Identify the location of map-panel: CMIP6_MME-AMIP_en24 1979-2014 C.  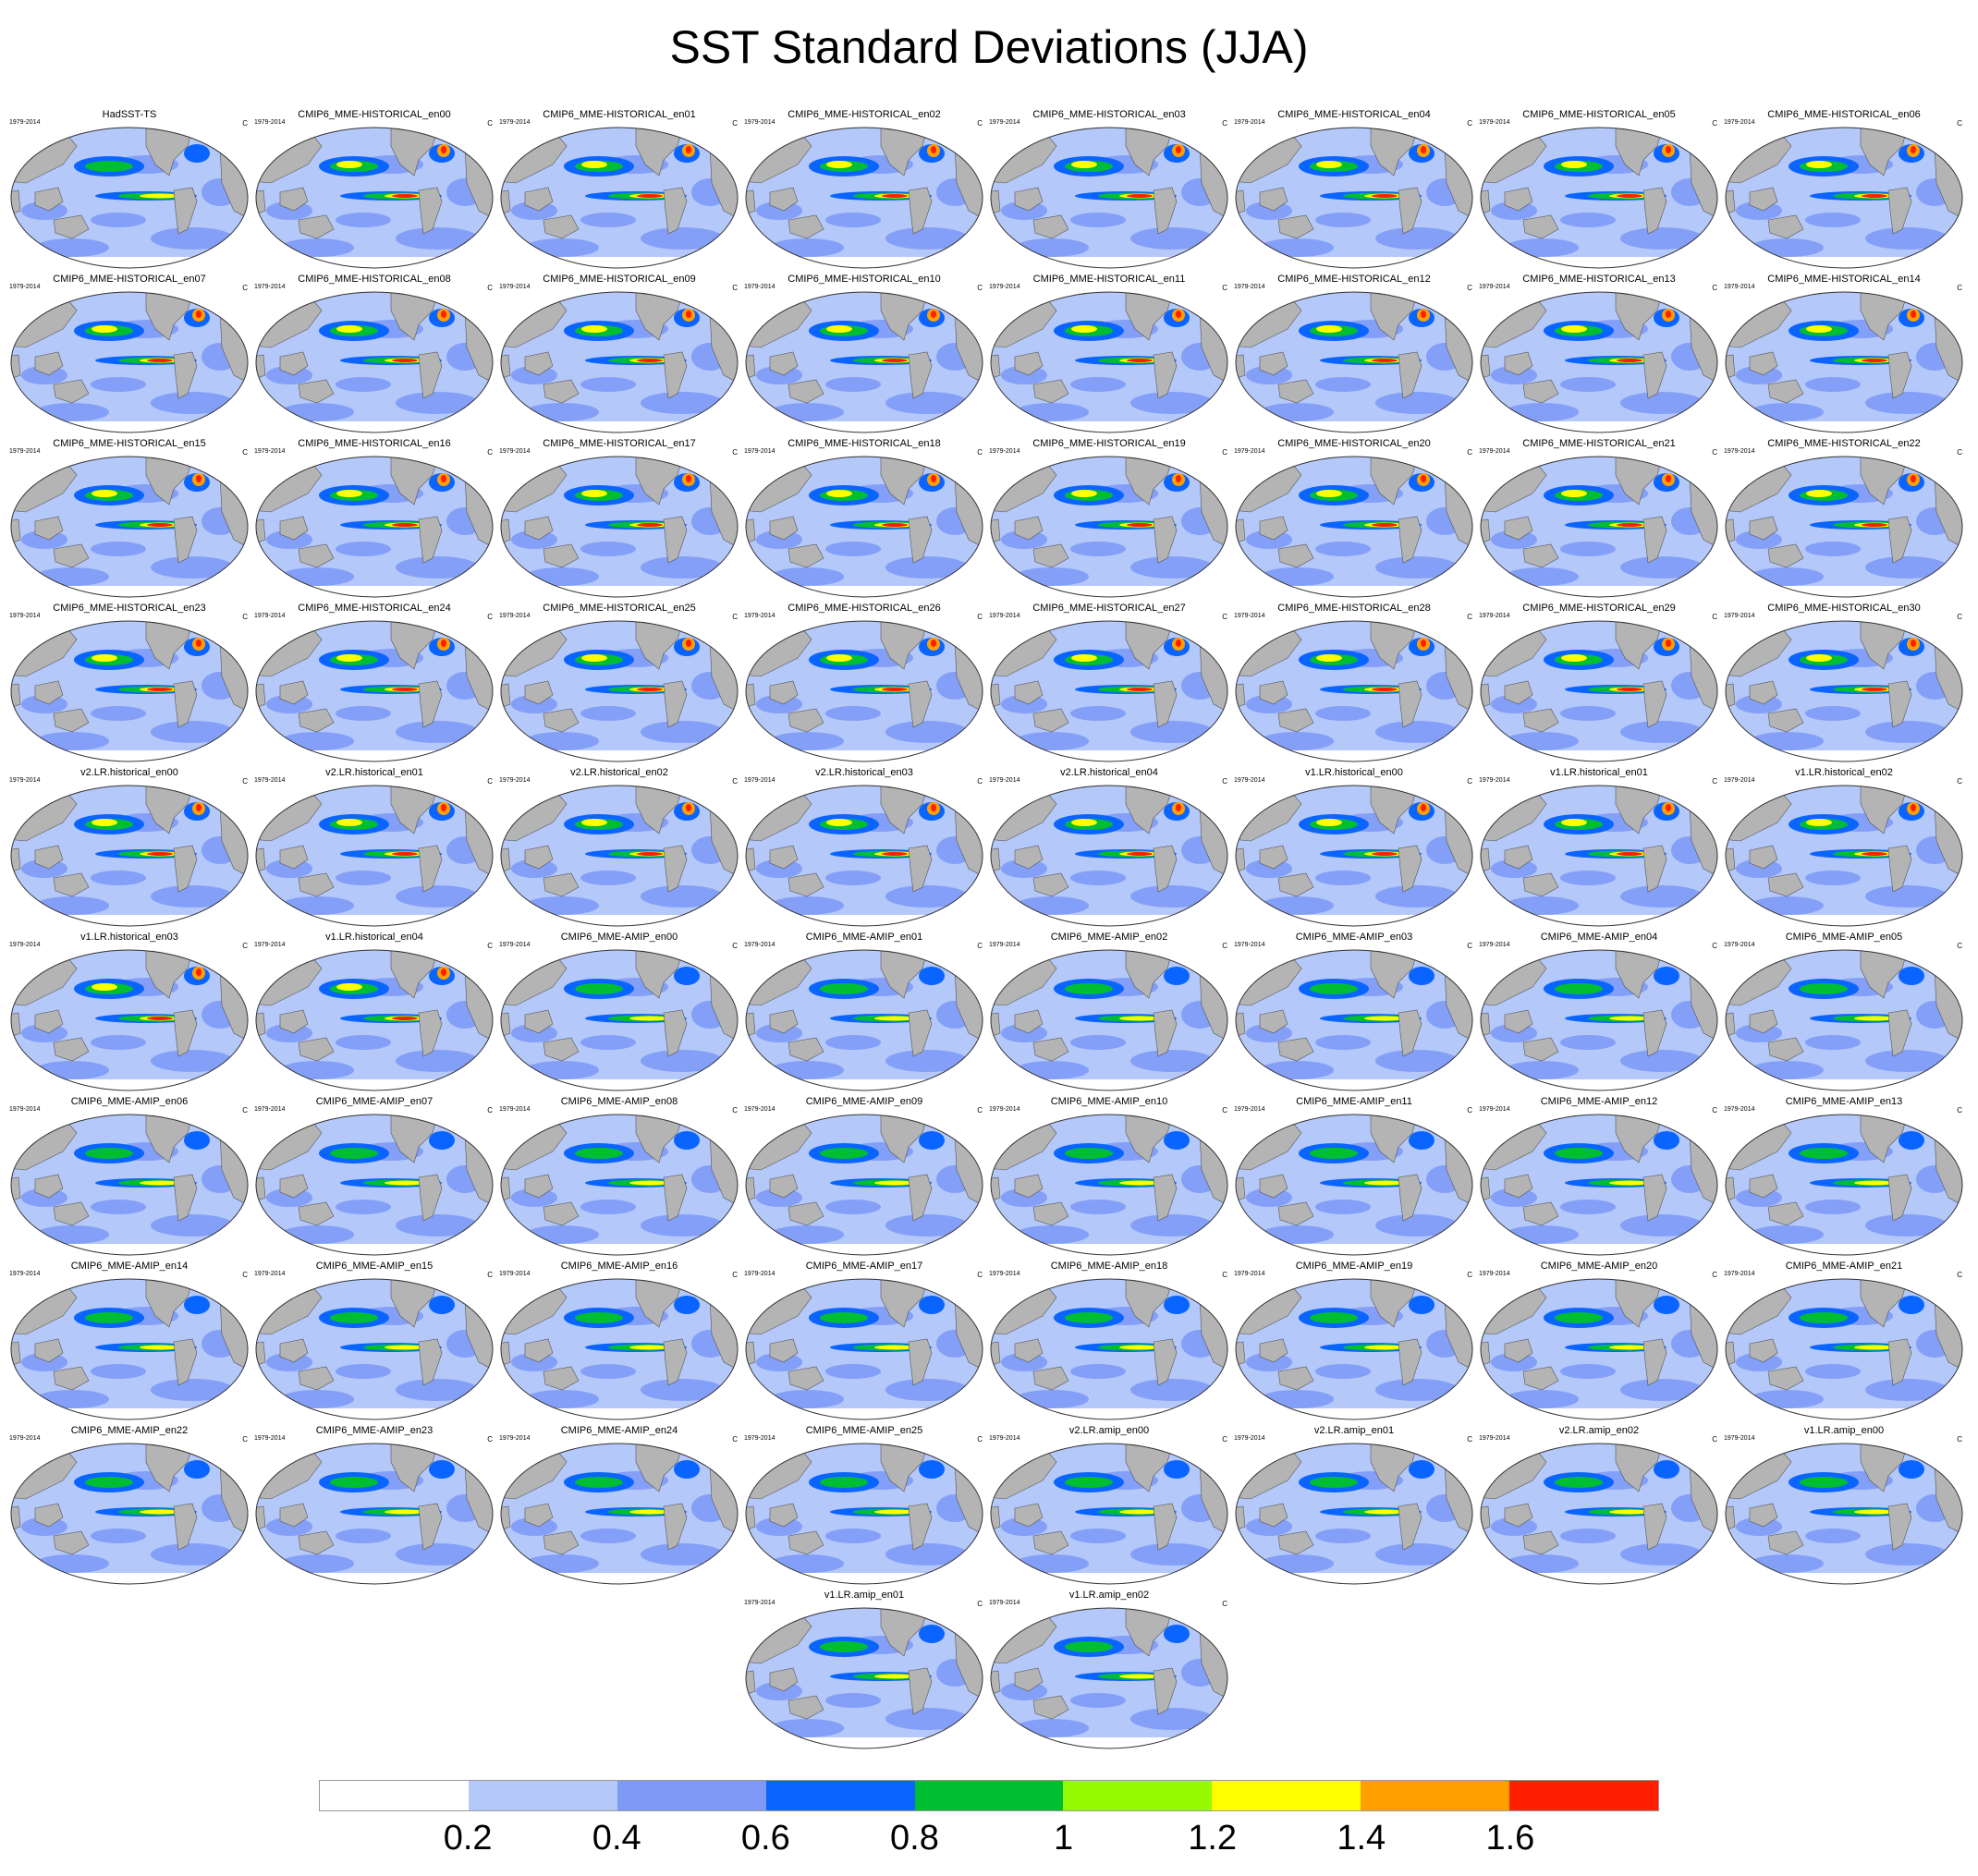
(619, 1506).